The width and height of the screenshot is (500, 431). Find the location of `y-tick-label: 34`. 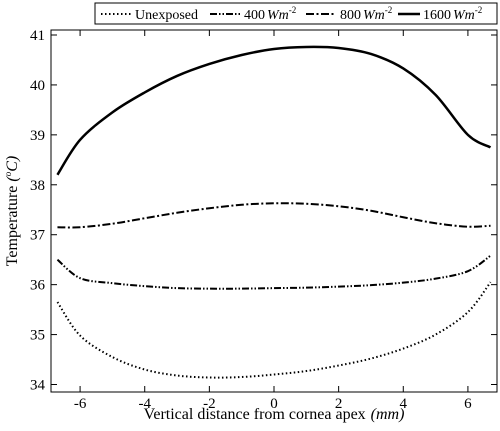

y-tick-label: 34 is located at coordinates (38, 386).